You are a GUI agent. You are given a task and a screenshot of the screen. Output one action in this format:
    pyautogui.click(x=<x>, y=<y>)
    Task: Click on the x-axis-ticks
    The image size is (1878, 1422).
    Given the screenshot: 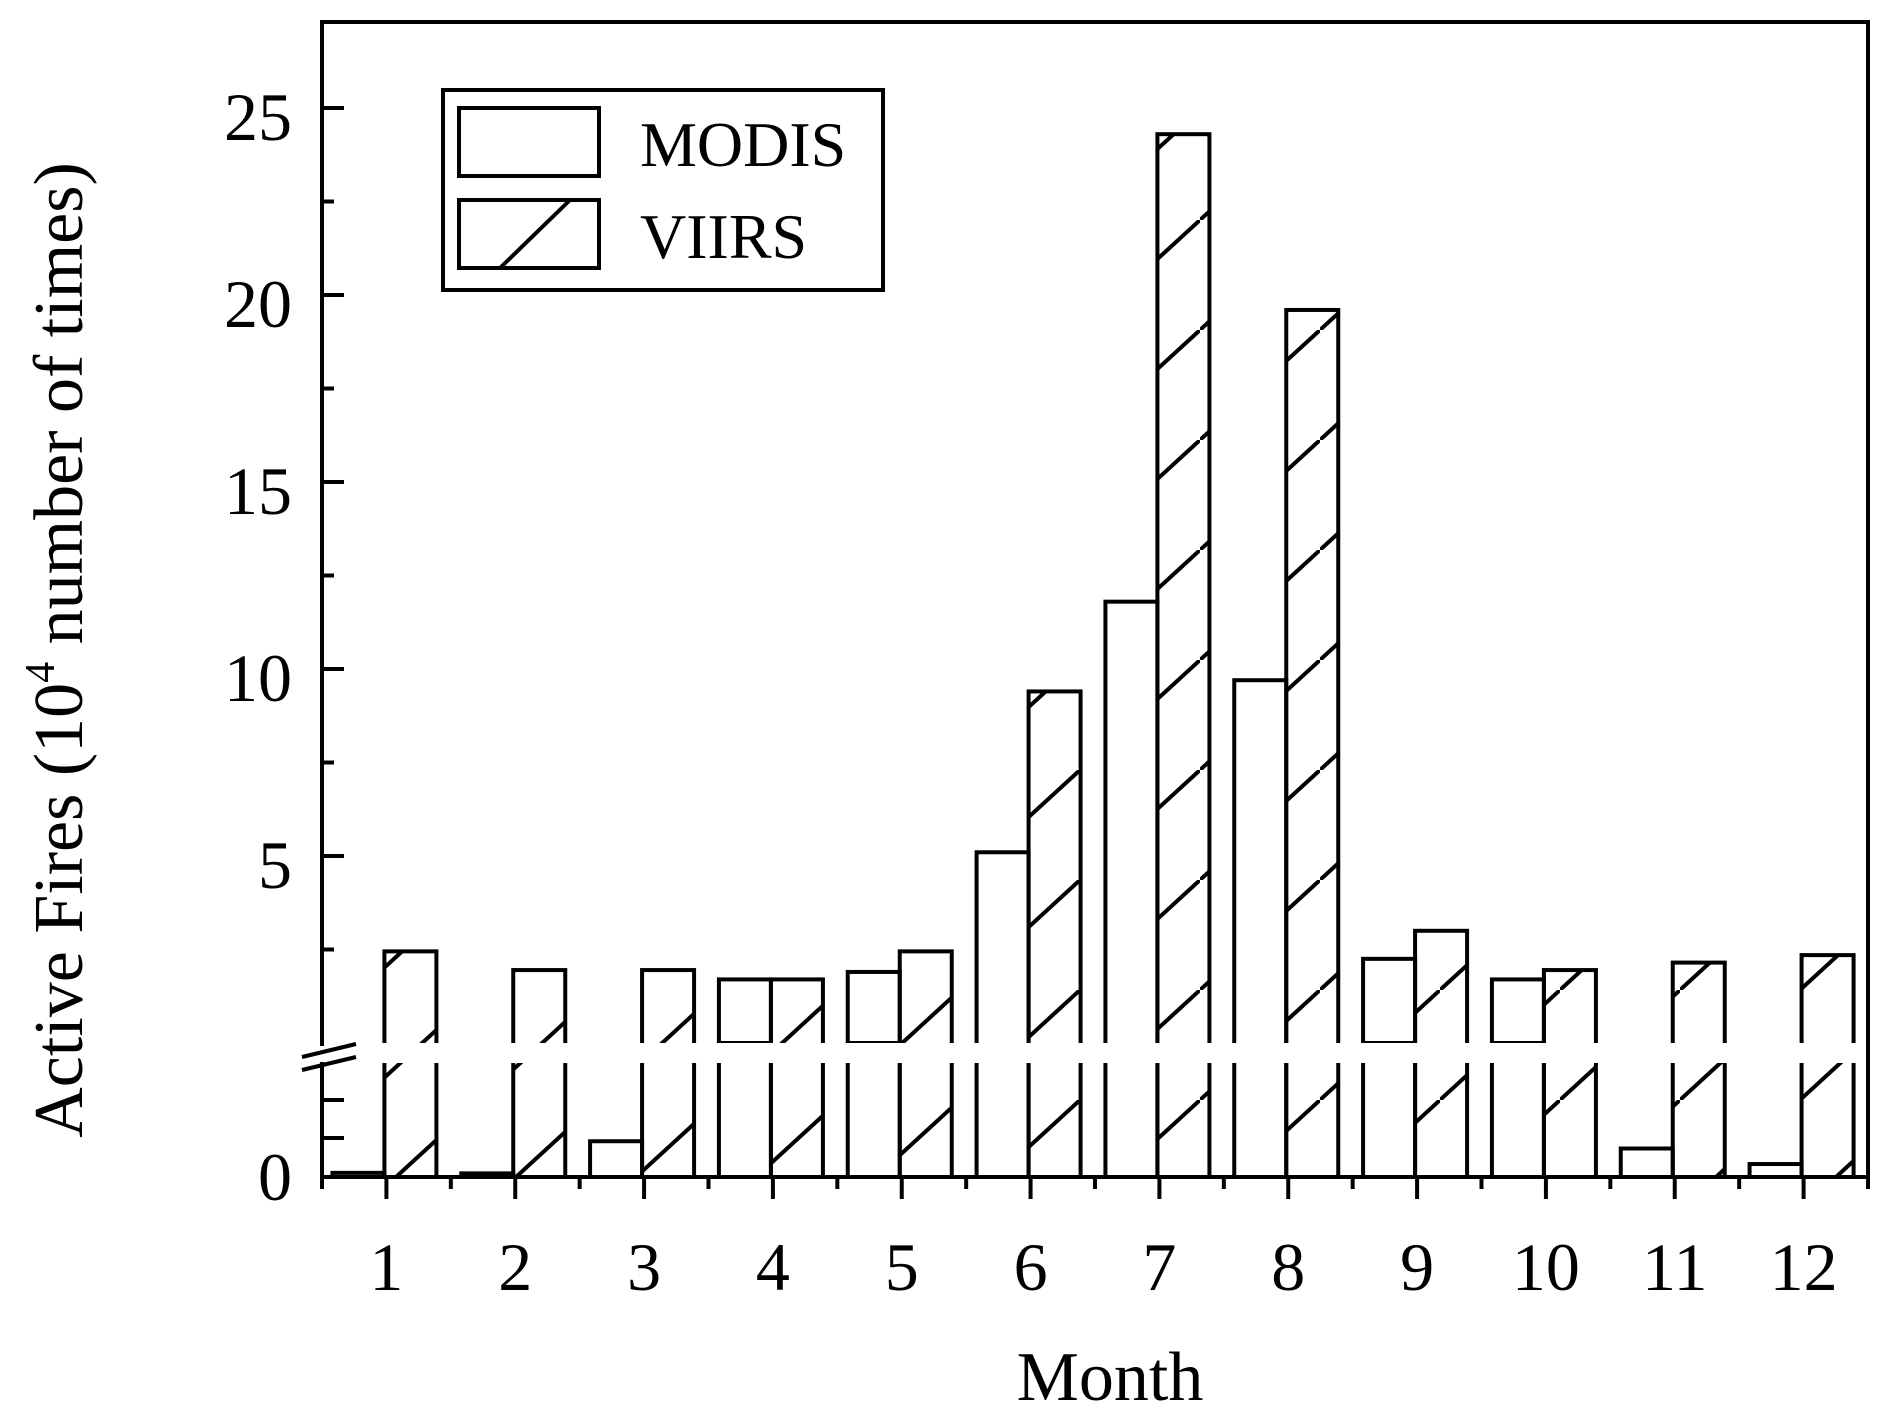 What is the action you would take?
    pyautogui.click(x=1095, y=1188)
    